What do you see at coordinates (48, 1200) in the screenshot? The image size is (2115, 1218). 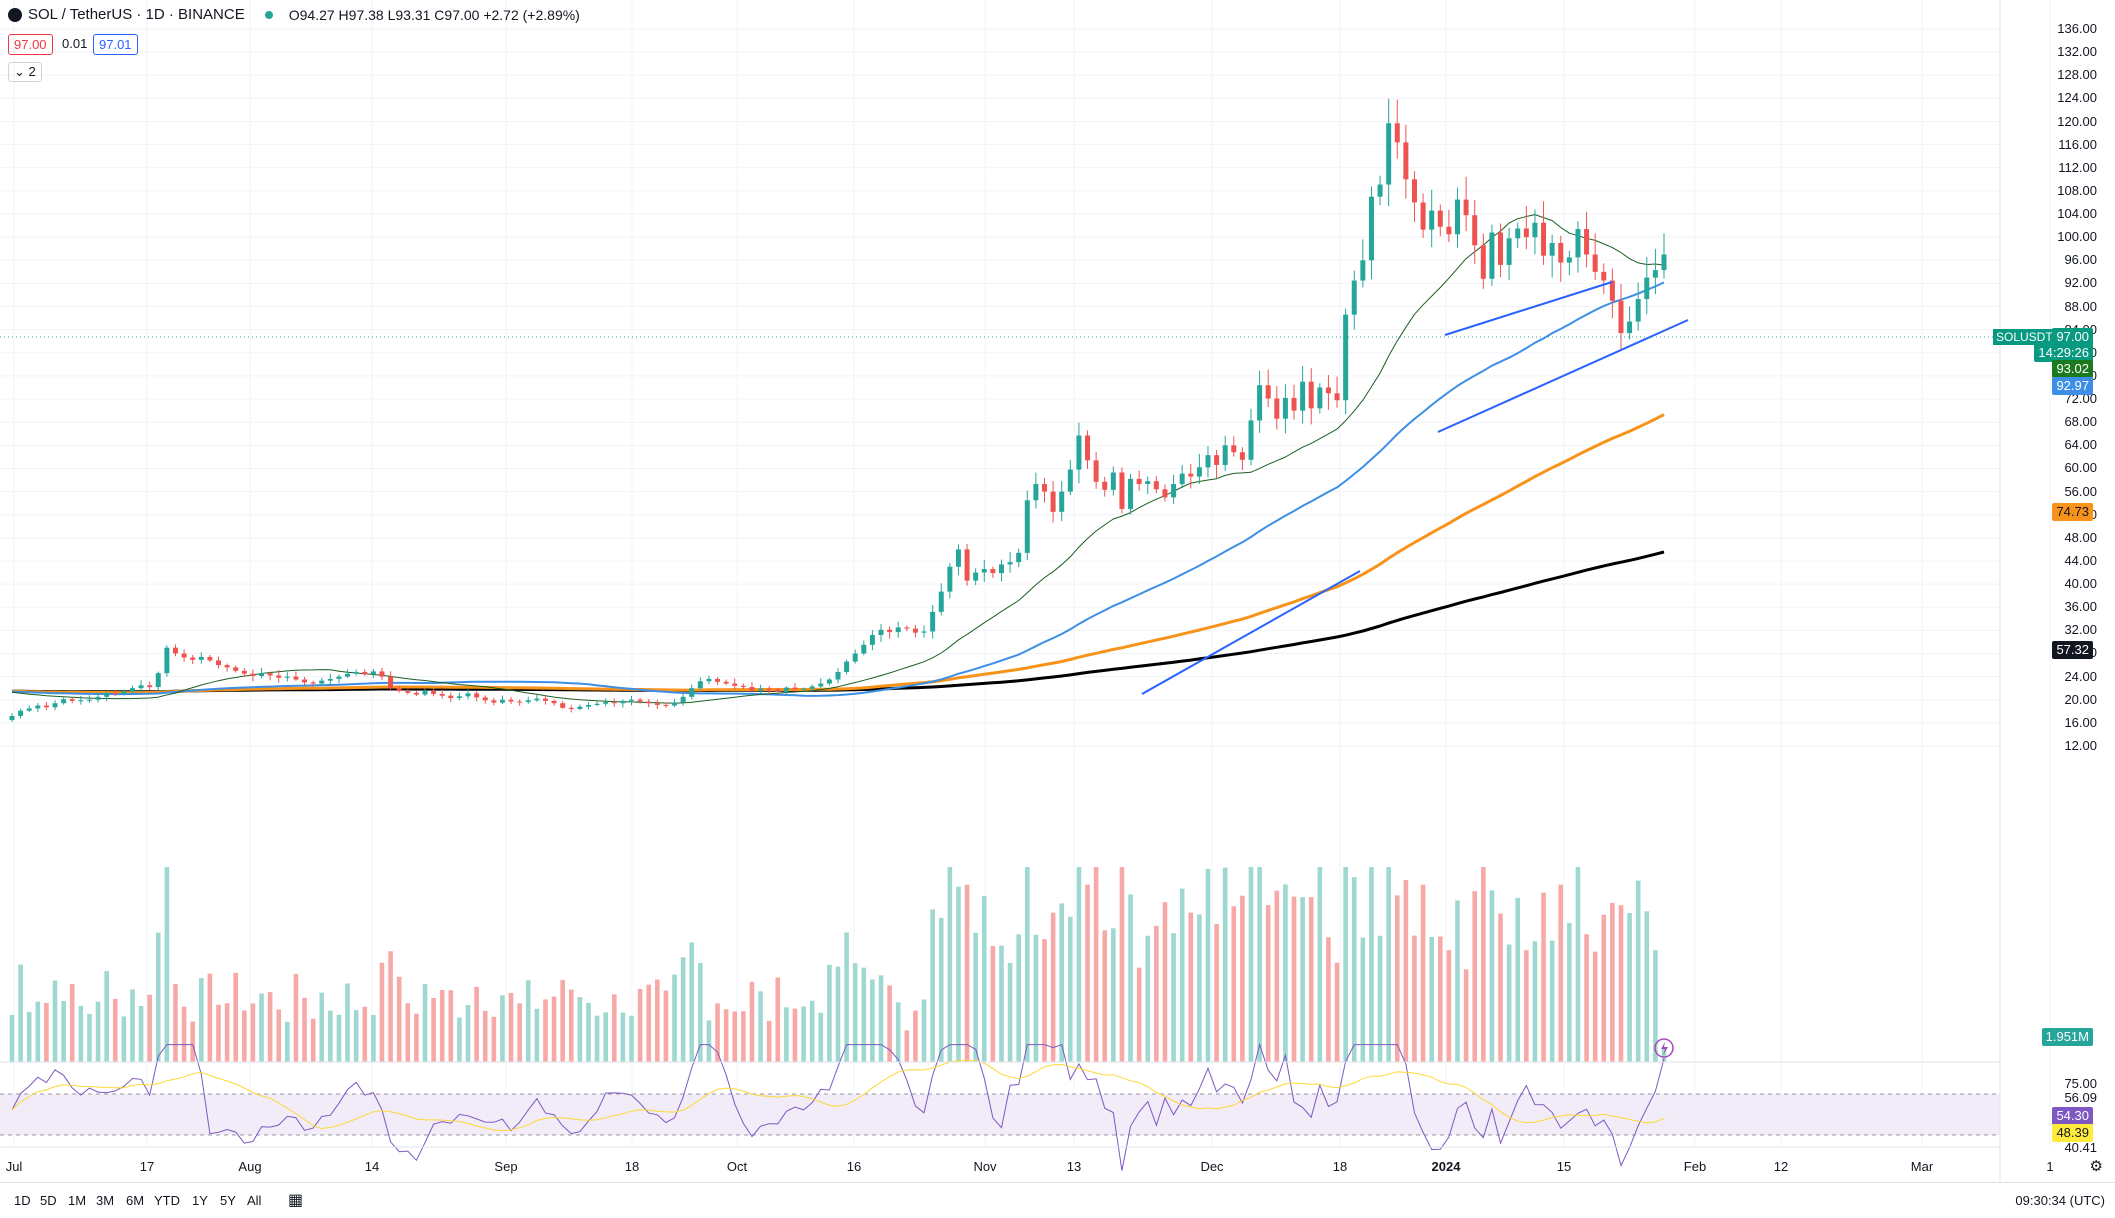 I see `timeframe-button: 5D` at bounding box center [48, 1200].